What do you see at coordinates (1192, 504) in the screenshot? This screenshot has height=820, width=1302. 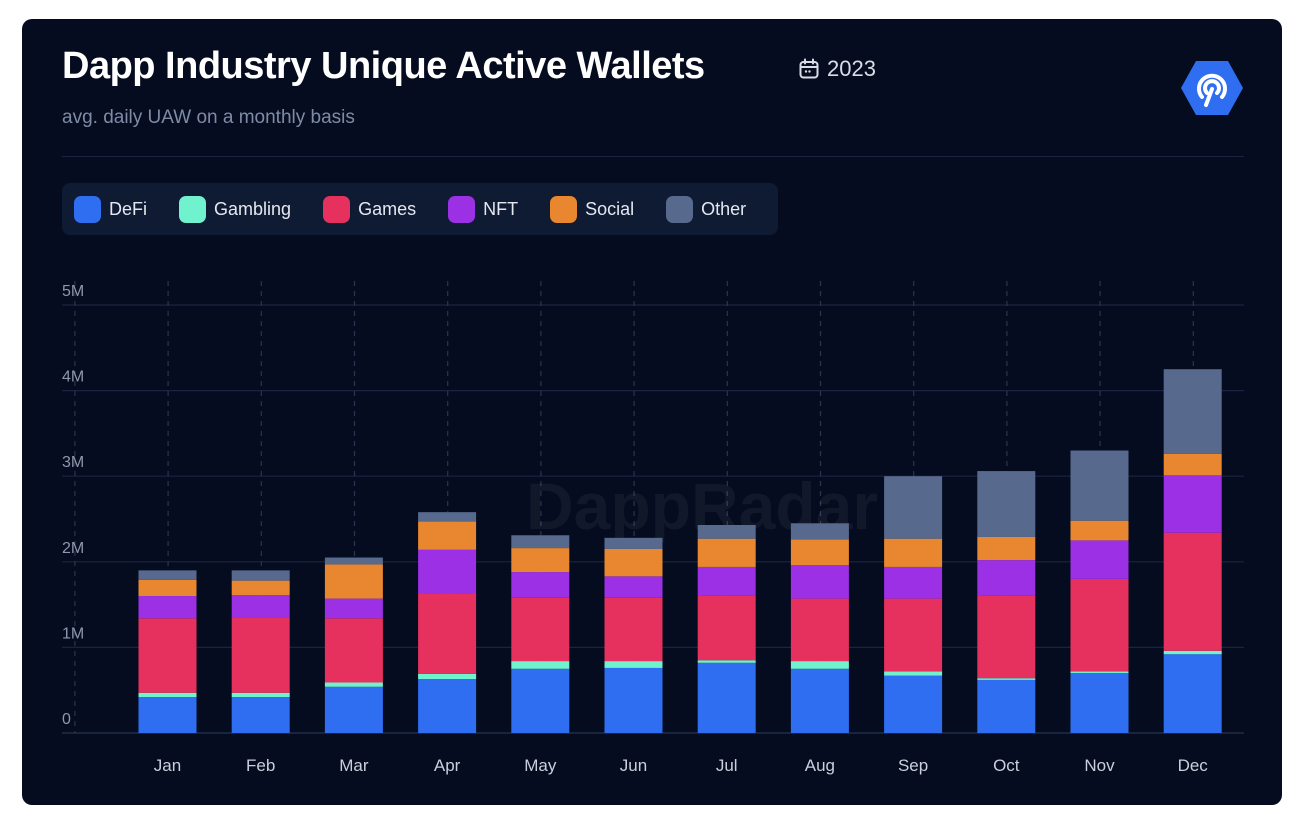 I see `bar-segment-nft-dec` at bounding box center [1192, 504].